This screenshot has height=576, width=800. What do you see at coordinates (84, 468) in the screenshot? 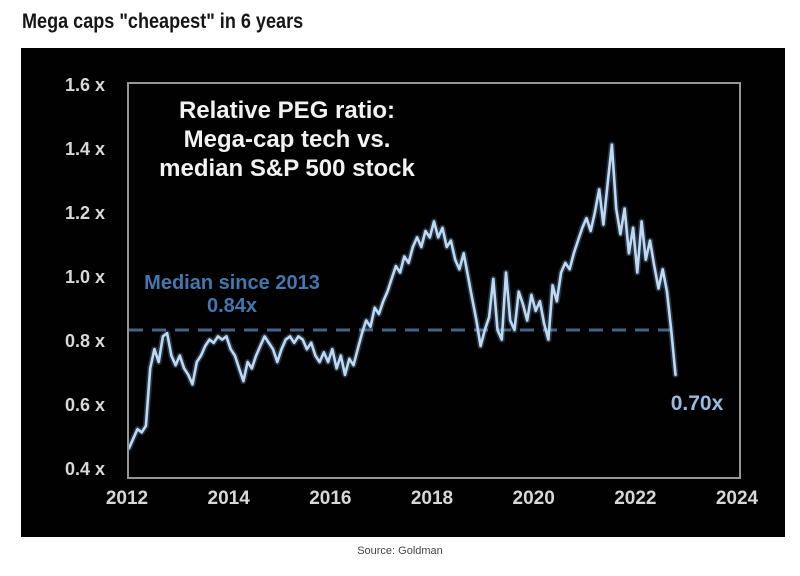
I see `y-tick-label: 0.4 x` at bounding box center [84, 468].